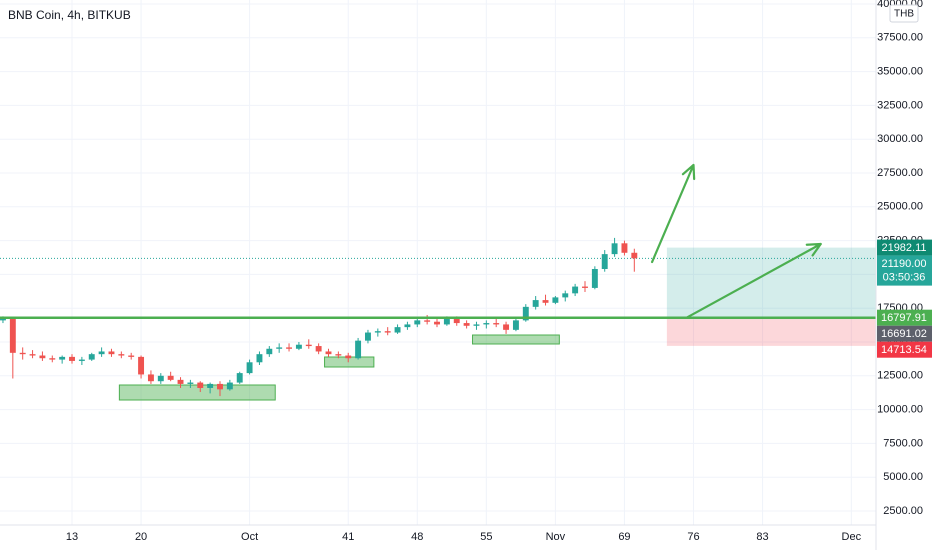 Image resolution: width=932 pixels, height=550 pixels. I want to click on y-tick-label: 32500.00, so click(900, 105).